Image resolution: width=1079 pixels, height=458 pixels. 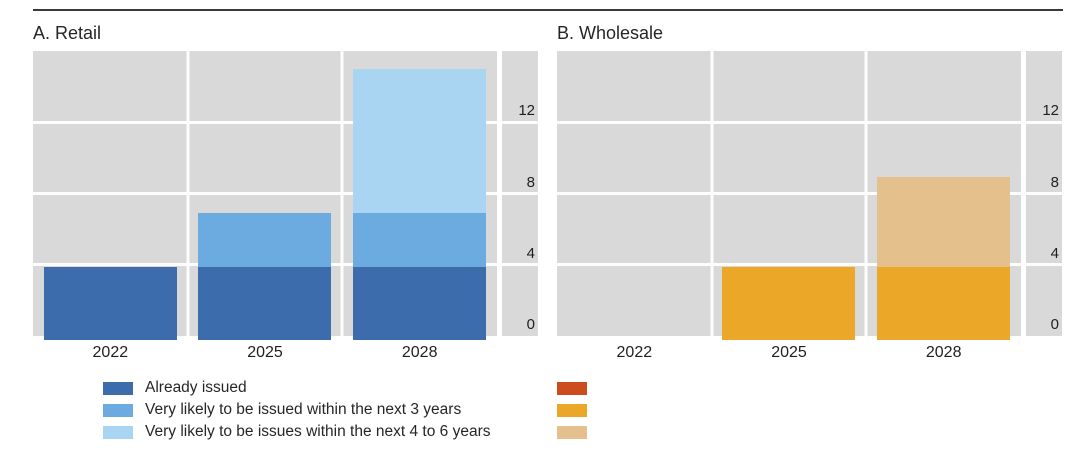 What do you see at coordinates (265, 303) in the screenshot?
I see `bar-2025-already-issued` at bounding box center [265, 303].